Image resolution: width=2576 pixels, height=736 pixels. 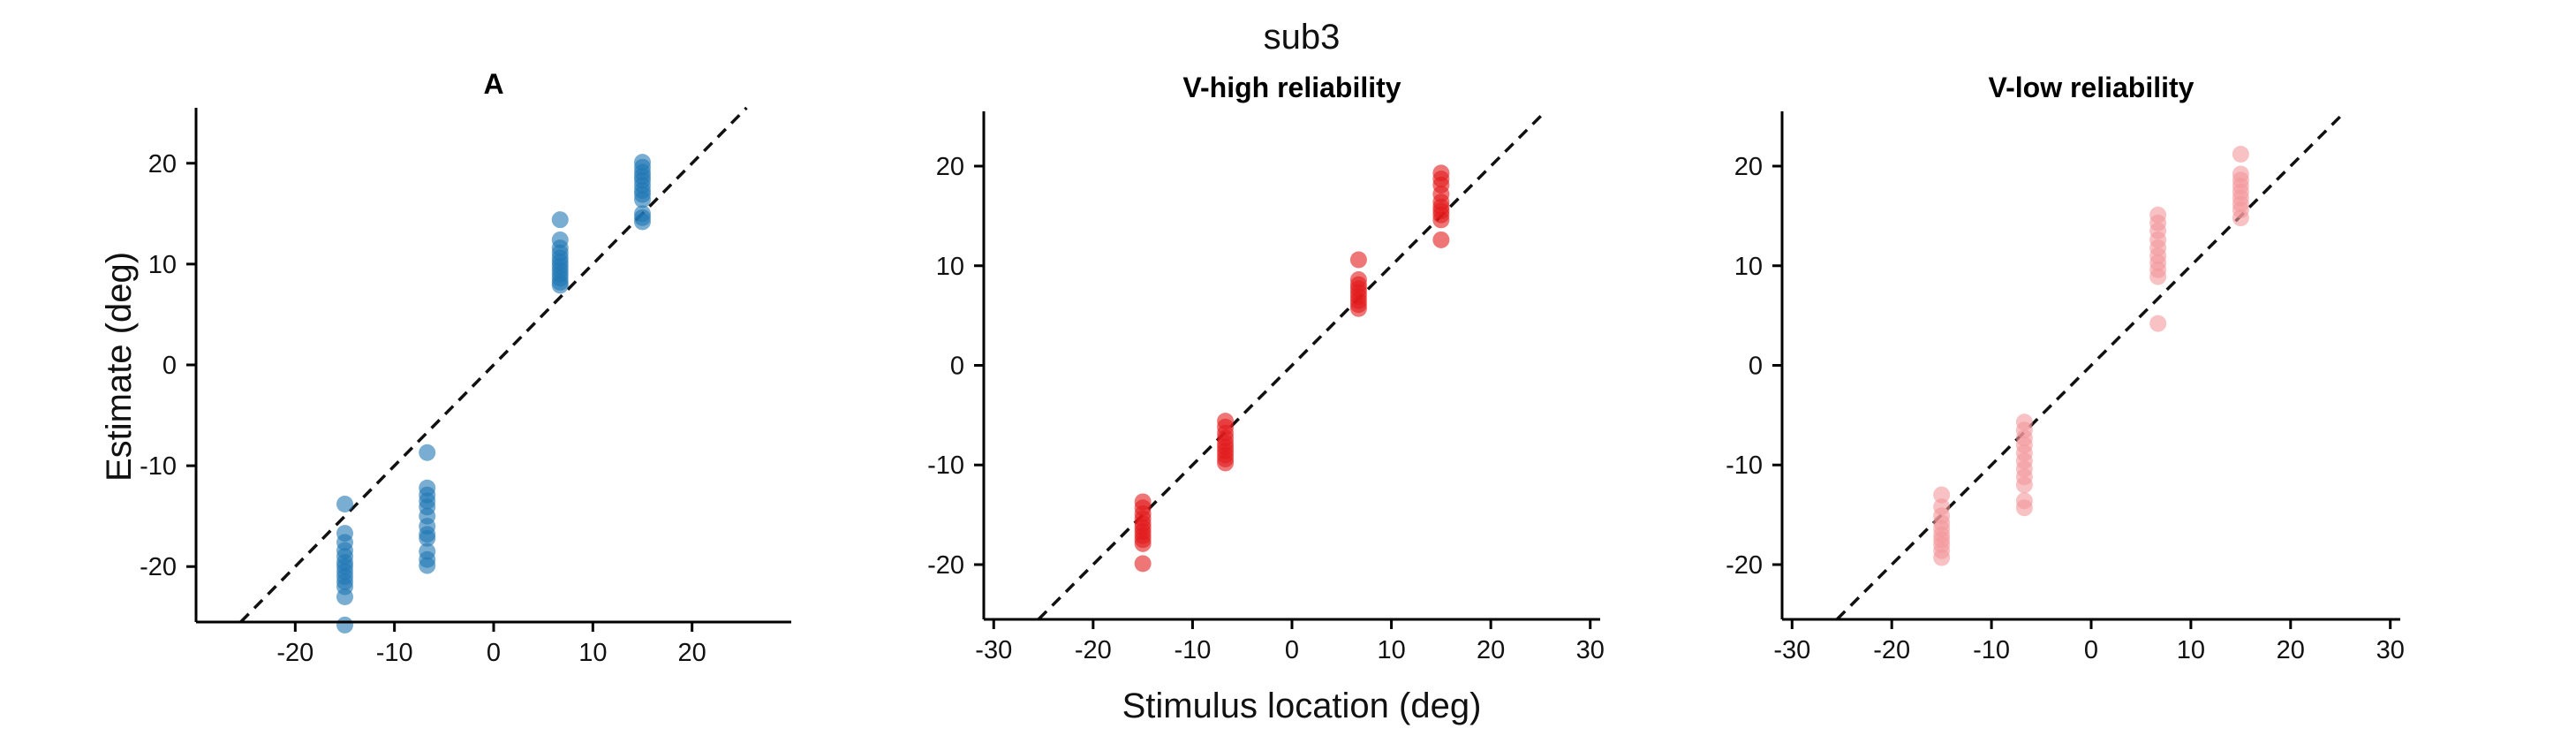 I want to click on subplot-title: A, so click(x=493, y=84).